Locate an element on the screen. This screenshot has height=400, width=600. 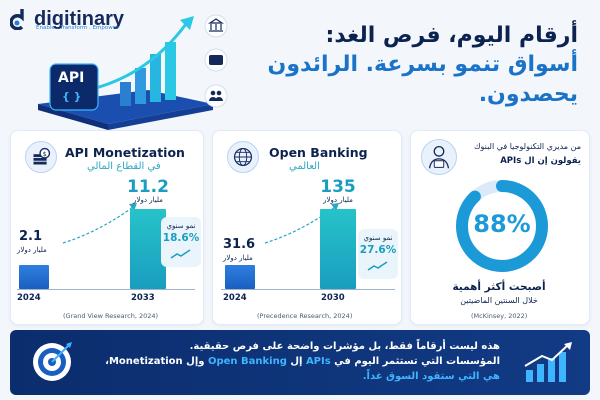
brand-tagline: Enable . Transform . Empower is located at coordinates (77, 28).